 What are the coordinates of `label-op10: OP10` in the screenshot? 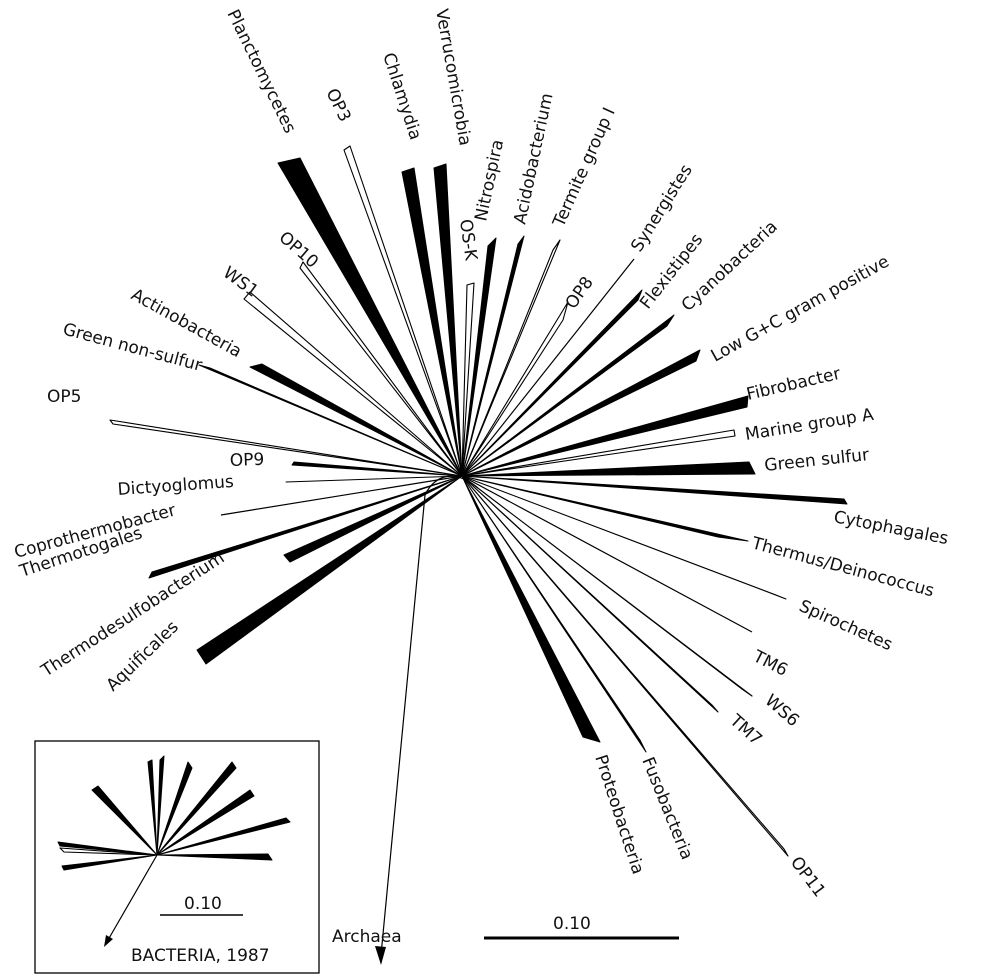 It's located at (298, 250).